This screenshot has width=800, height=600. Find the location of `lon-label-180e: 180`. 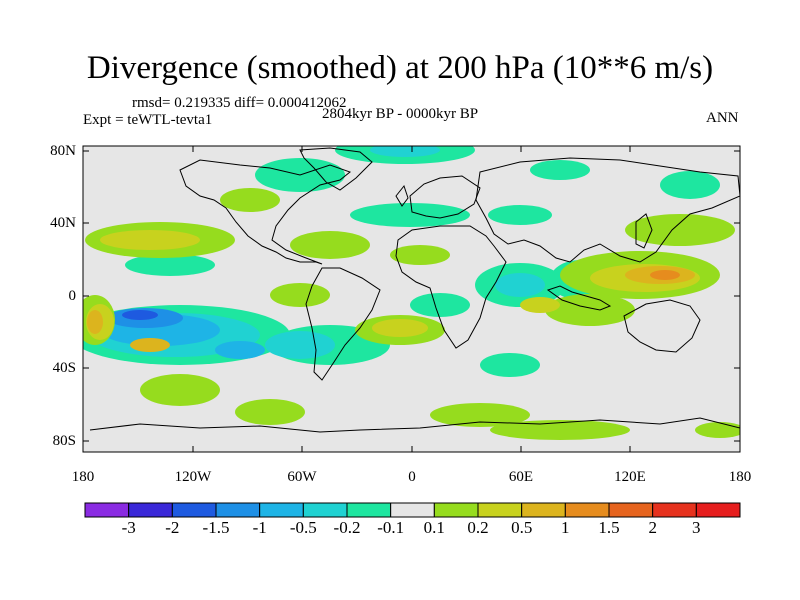

lon-label-180e: 180 is located at coordinates (740, 477).